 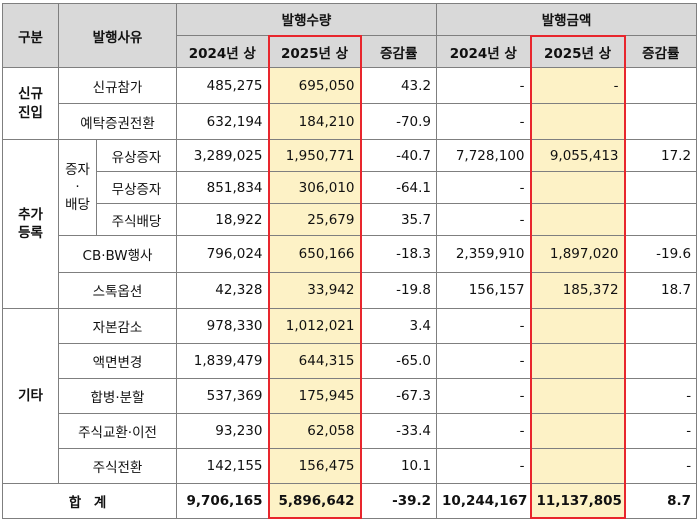 What do you see at coordinates (577, 86) in the screenshot?
I see `amt-2025: -` at bounding box center [577, 86].